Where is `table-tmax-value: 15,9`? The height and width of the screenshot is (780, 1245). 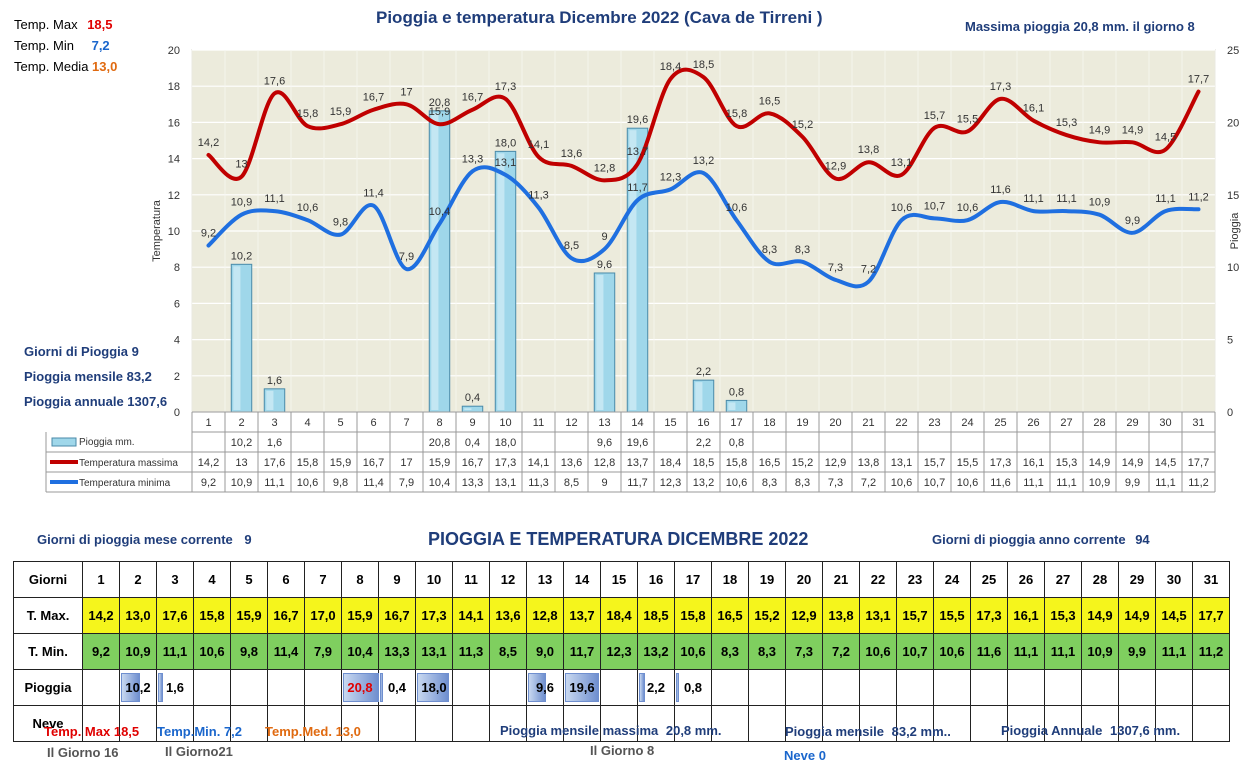
table-tmax-value: 15,9 is located at coordinates (439, 463).